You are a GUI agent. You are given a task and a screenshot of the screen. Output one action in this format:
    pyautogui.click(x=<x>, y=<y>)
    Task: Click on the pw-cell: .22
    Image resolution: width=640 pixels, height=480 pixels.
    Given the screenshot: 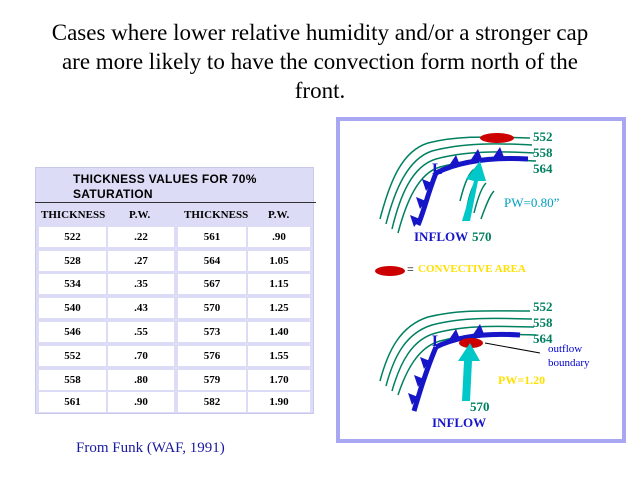 What is the action you would take?
    pyautogui.click(x=141, y=237)
    